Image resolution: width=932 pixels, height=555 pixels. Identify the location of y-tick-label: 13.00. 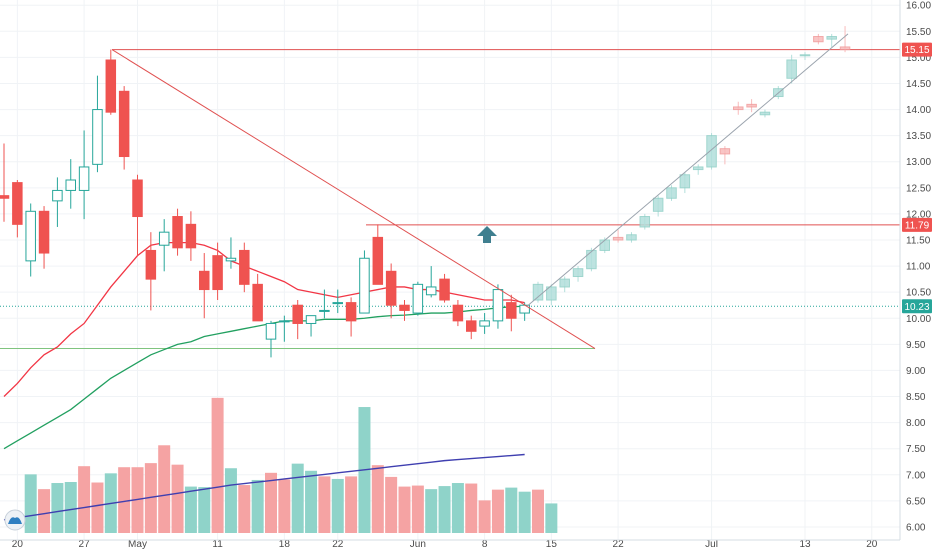
(918, 162).